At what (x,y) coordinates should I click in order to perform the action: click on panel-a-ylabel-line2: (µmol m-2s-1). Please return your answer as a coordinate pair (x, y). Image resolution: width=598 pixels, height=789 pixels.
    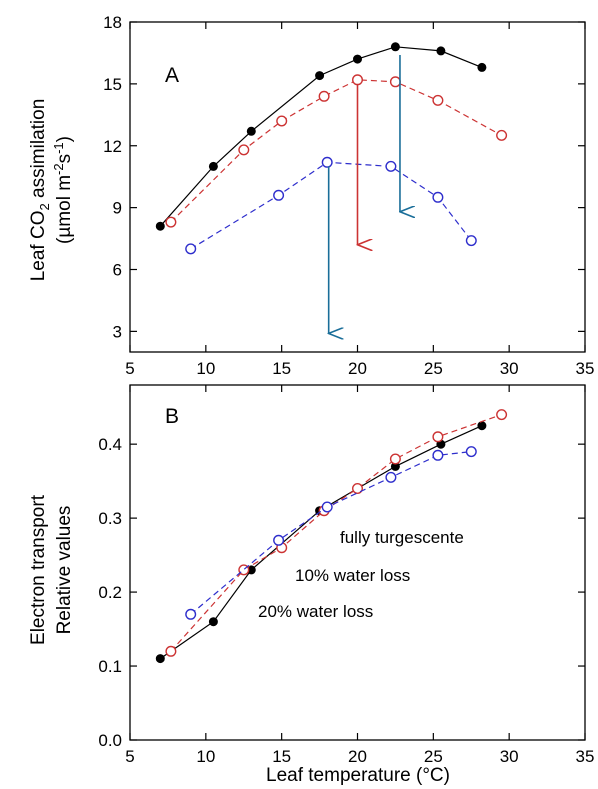
    Looking at the image, I should click on (63, 190).